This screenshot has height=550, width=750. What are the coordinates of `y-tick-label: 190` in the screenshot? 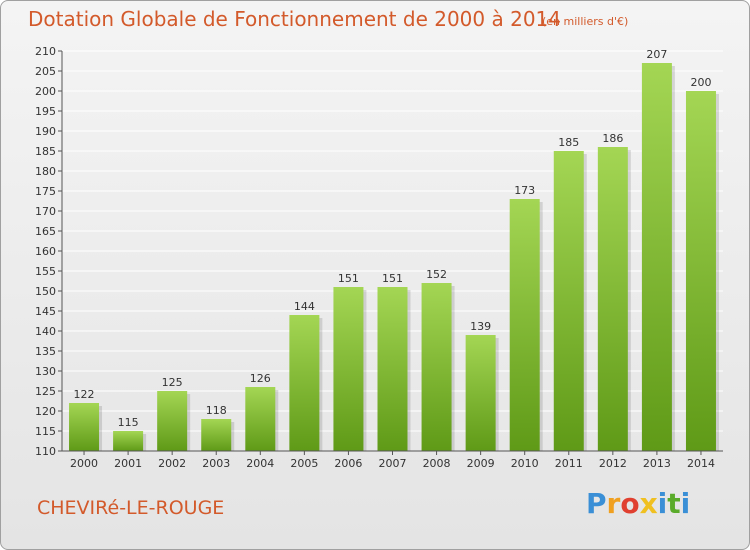 It's located at (45, 131).